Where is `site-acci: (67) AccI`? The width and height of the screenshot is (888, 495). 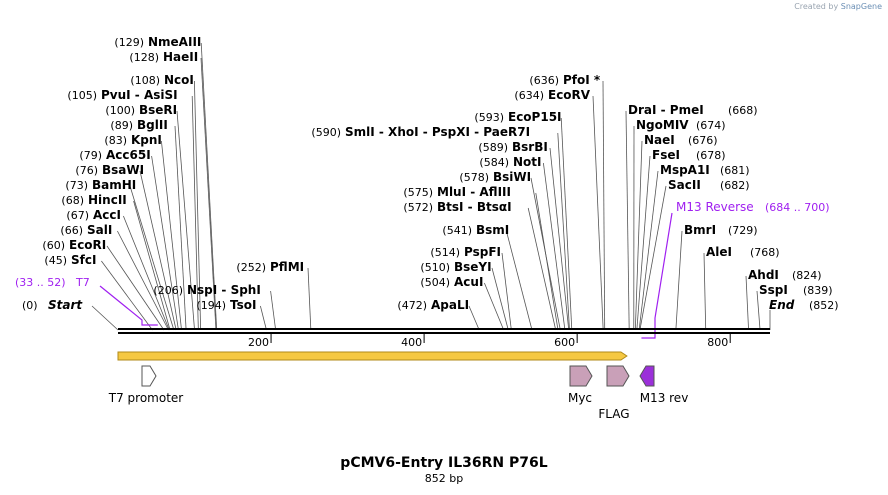 site-acci: (67) AccI is located at coordinates (118, 269).